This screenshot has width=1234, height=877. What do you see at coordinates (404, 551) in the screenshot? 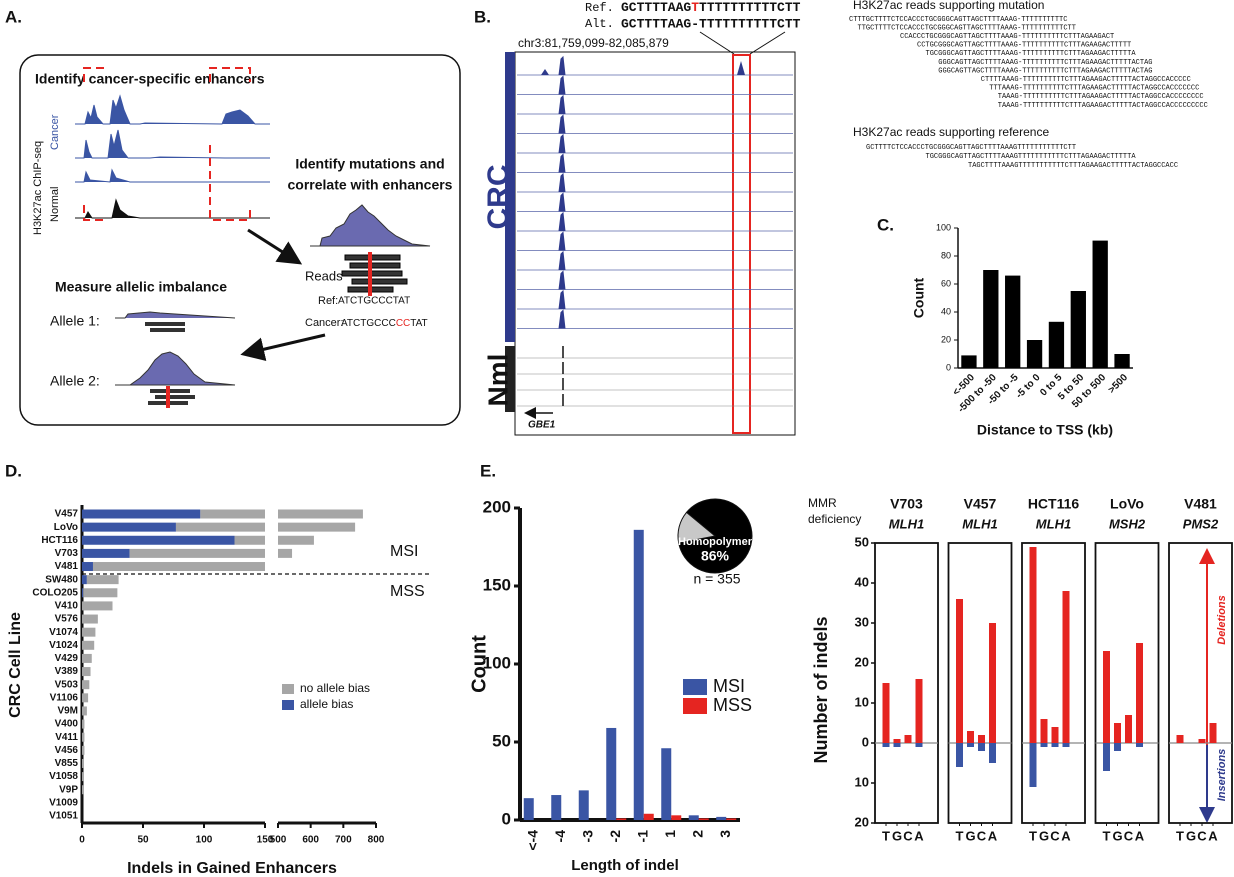
I see `group-label: MSI` at bounding box center [404, 551].